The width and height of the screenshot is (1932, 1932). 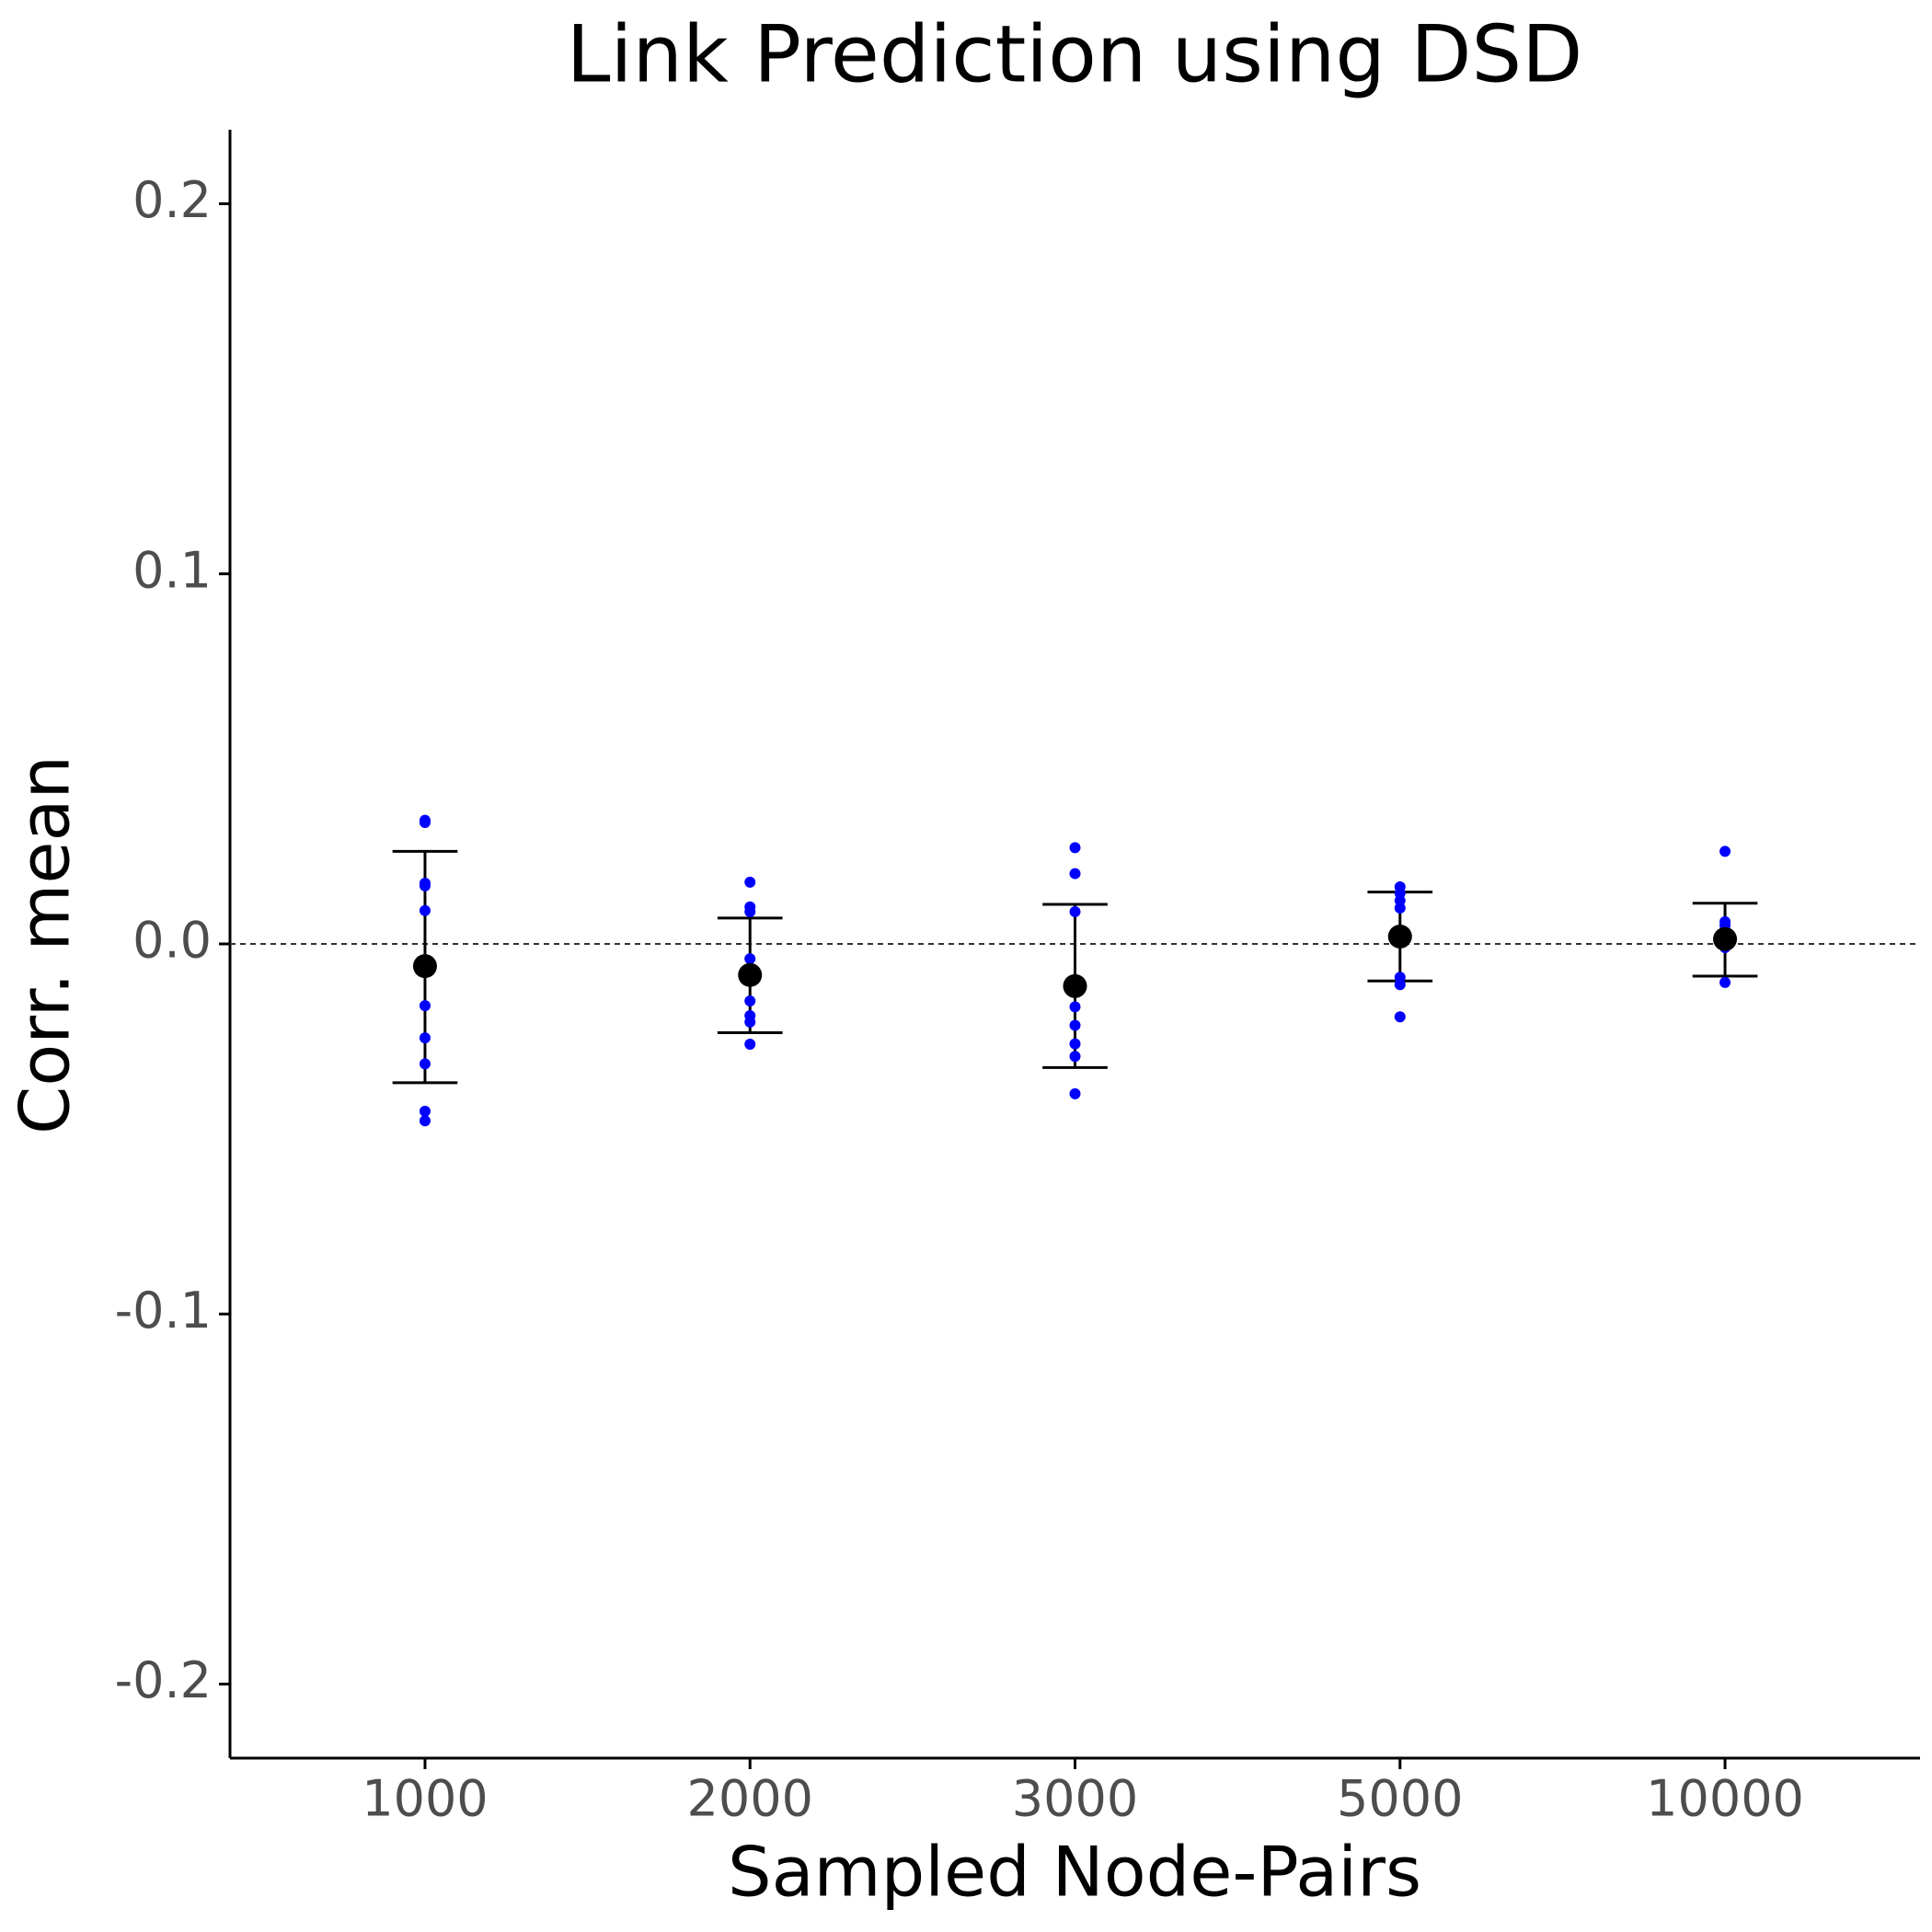 What do you see at coordinates (1400, 1799) in the screenshot?
I see `x-tick-label: 5000` at bounding box center [1400, 1799].